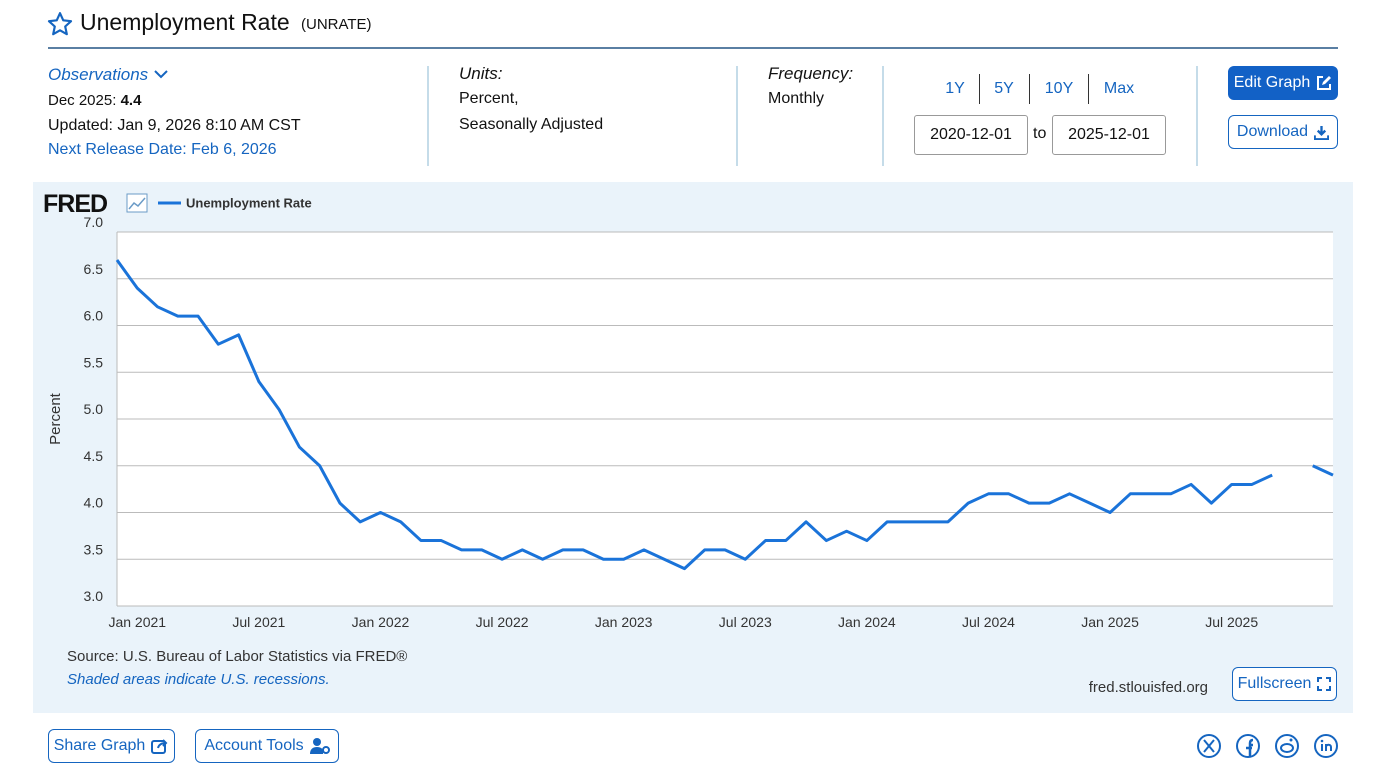 The width and height of the screenshot is (1388, 772). What do you see at coordinates (531, 124) in the screenshot?
I see `units-line: Seasonally Adjusted` at bounding box center [531, 124].